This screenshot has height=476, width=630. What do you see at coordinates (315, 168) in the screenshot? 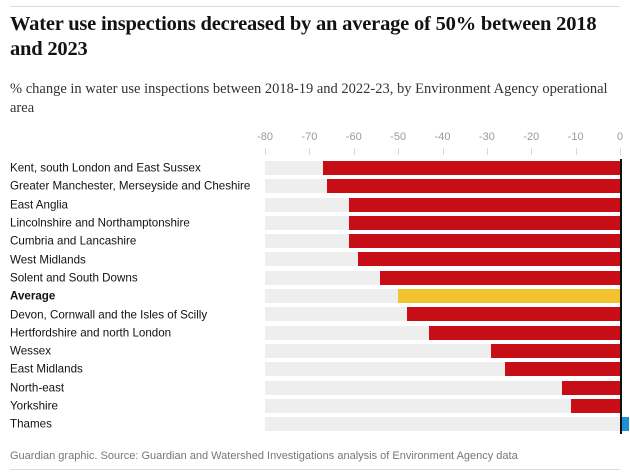
I see `bar-row: Kent, south London and East Sussex` at bounding box center [315, 168].